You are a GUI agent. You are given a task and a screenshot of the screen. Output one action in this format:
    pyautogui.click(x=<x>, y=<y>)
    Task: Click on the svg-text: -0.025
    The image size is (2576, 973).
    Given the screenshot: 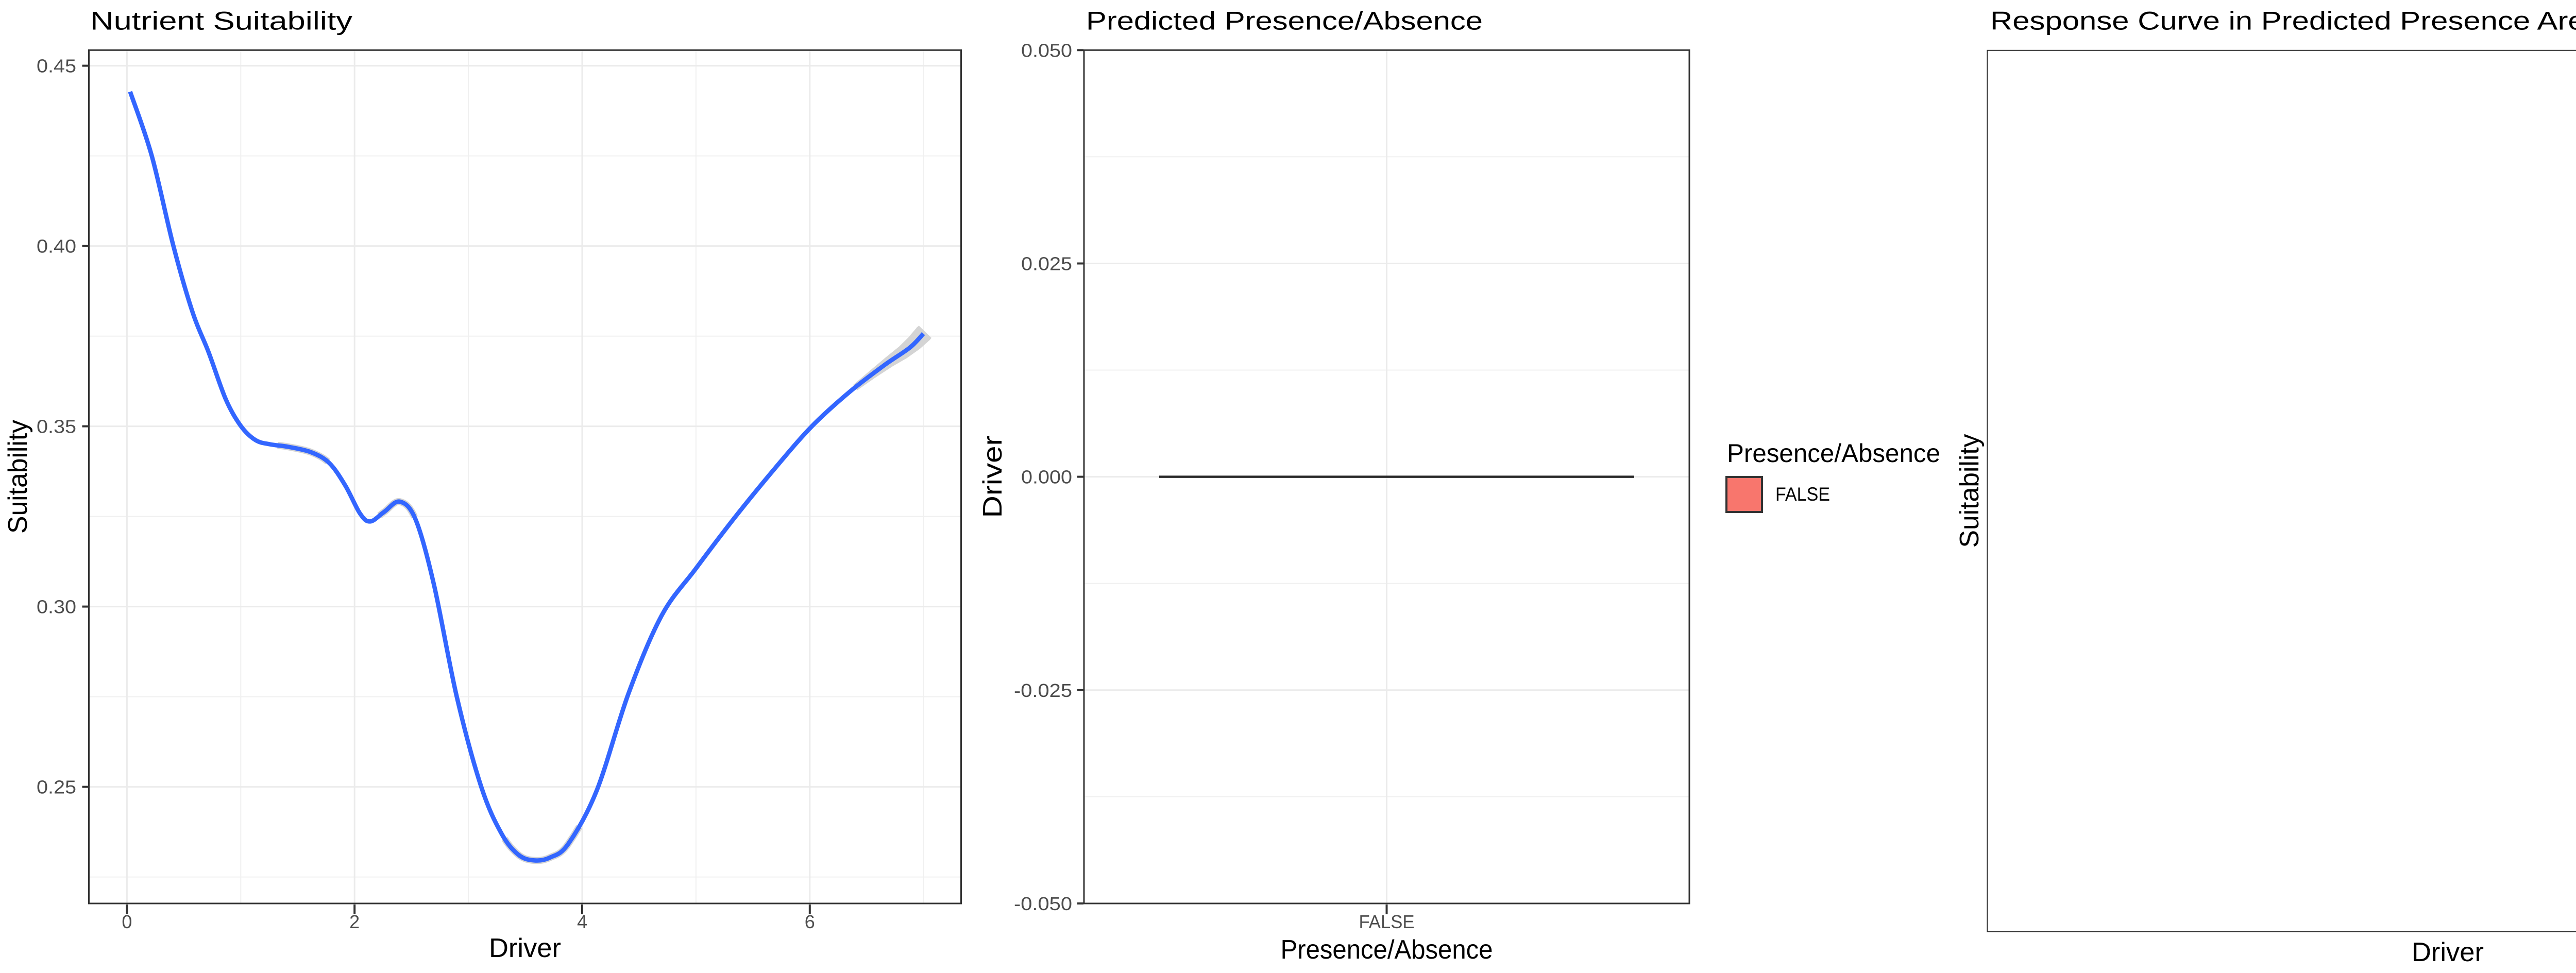 What is the action you would take?
    pyautogui.click(x=1043, y=691)
    